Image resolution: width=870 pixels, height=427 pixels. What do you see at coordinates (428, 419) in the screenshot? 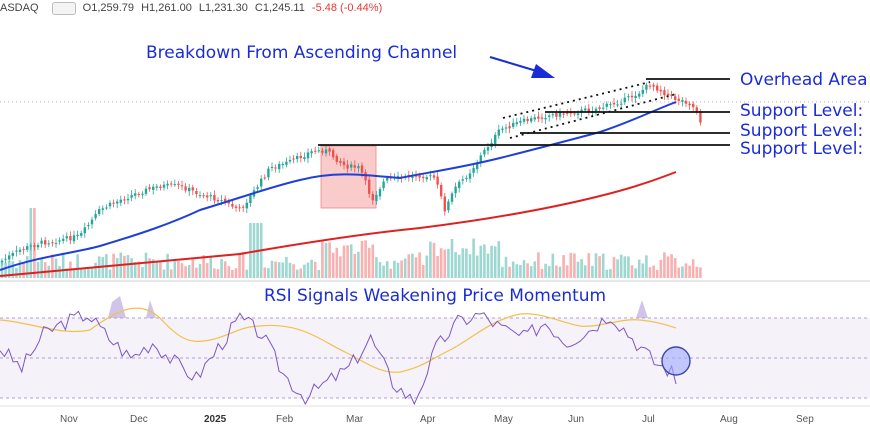
I see `time-axis-label: Apr` at bounding box center [428, 419].